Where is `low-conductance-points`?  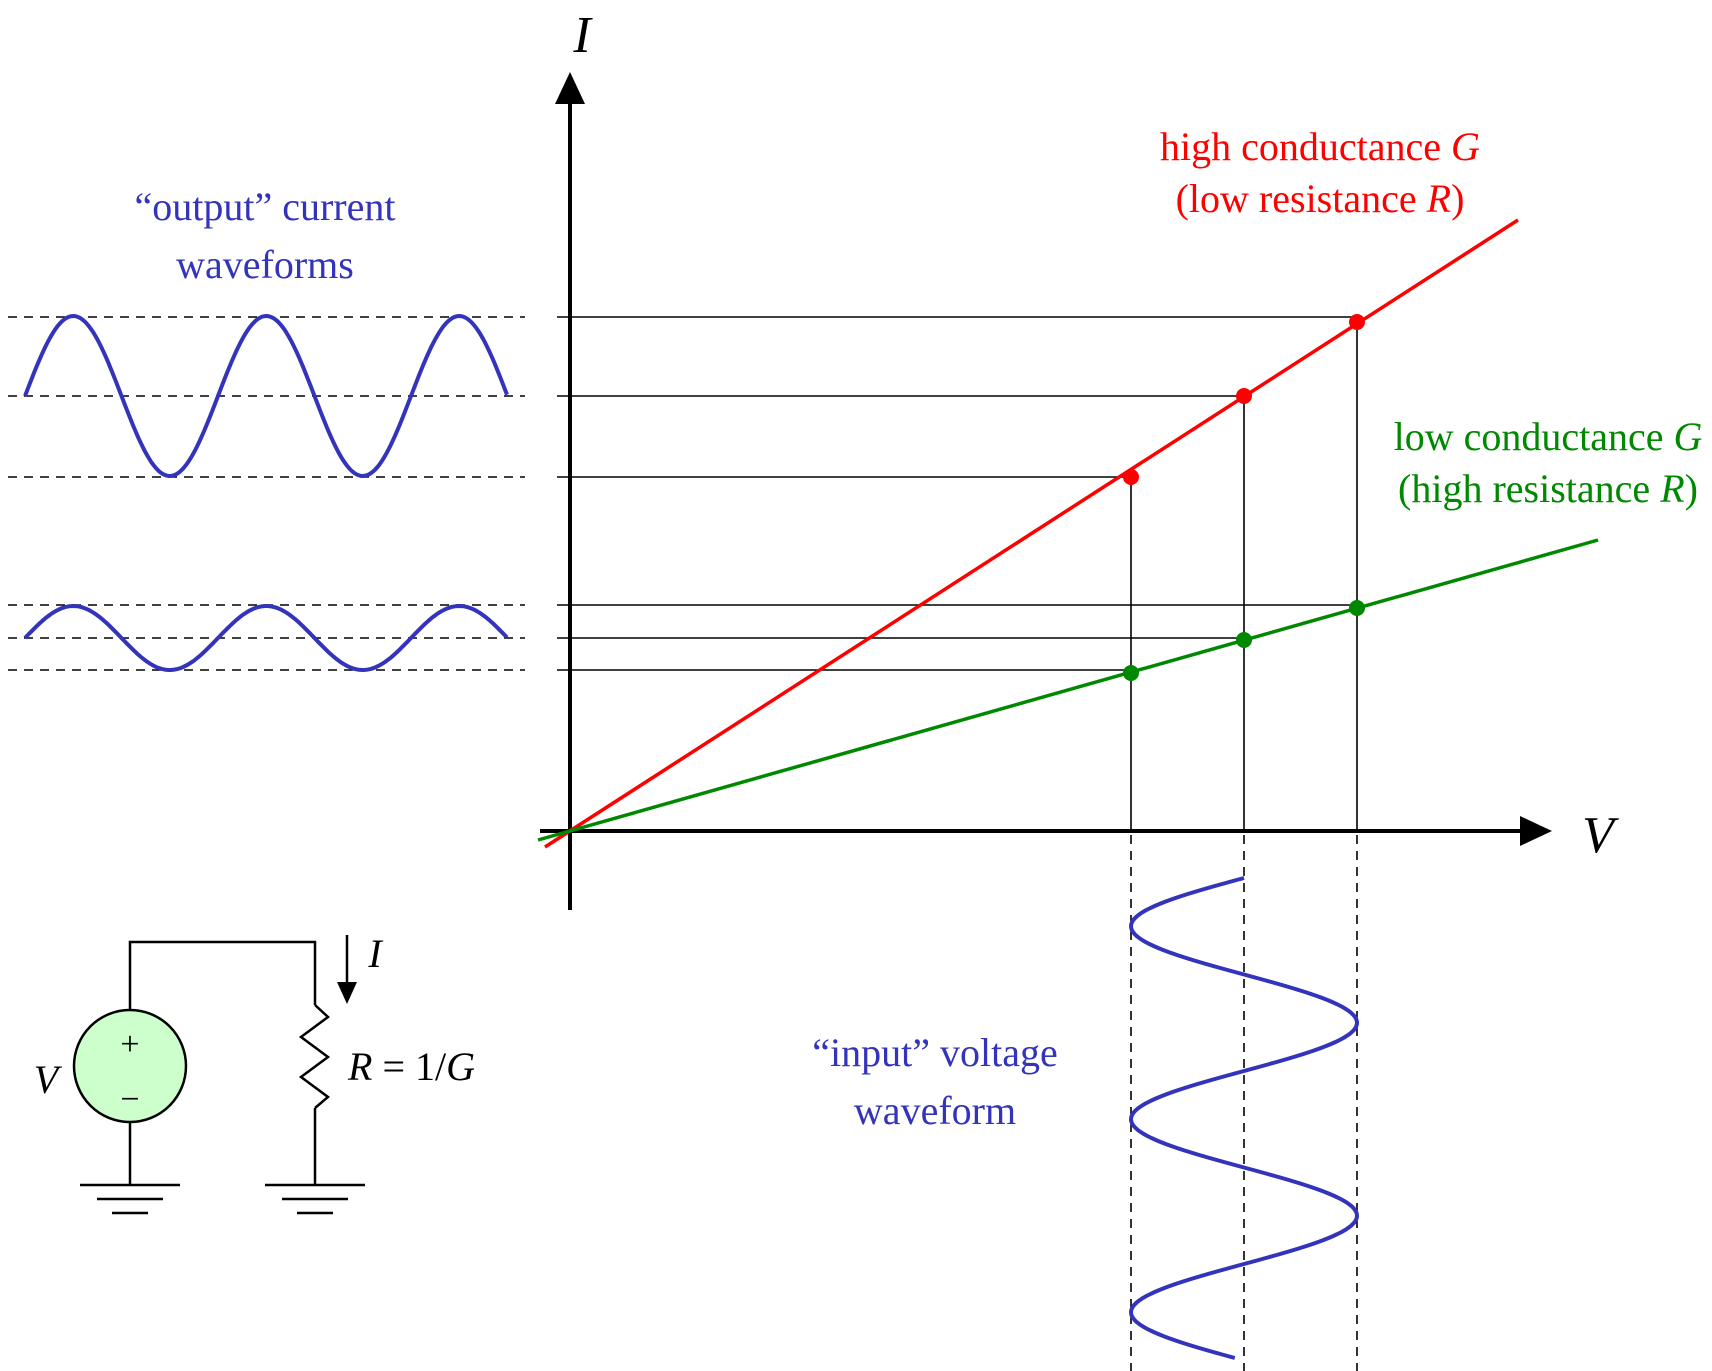 low-conductance-points is located at coordinates (1244, 640).